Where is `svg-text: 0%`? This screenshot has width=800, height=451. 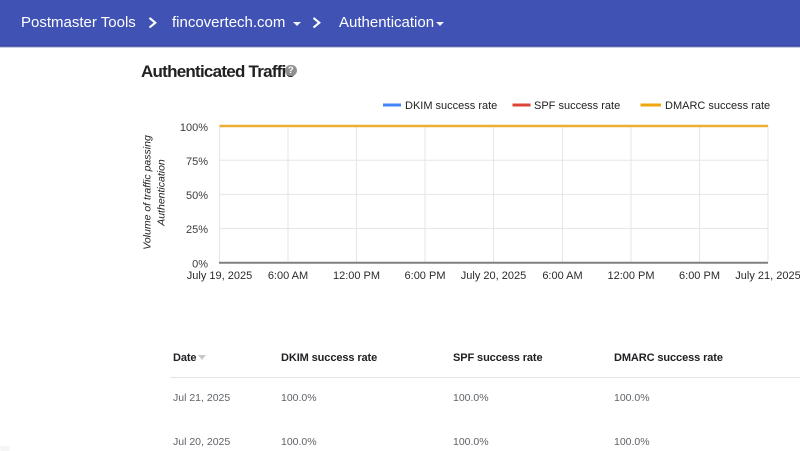
svg-text: 0% is located at coordinates (200, 264).